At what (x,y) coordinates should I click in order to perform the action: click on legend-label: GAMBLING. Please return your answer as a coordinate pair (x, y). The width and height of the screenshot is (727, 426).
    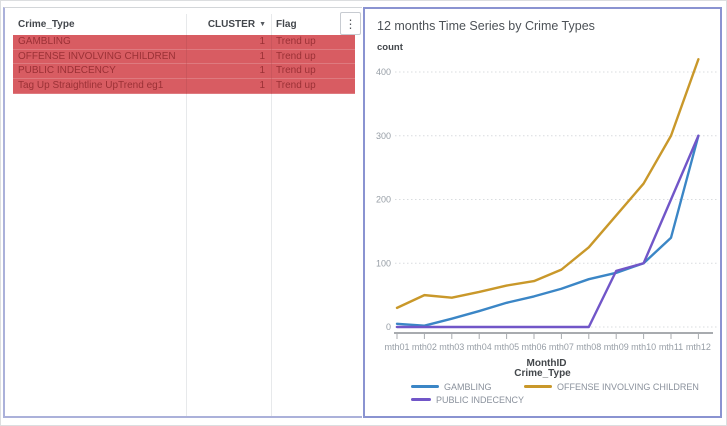
    Looking at the image, I should click on (468, 386).